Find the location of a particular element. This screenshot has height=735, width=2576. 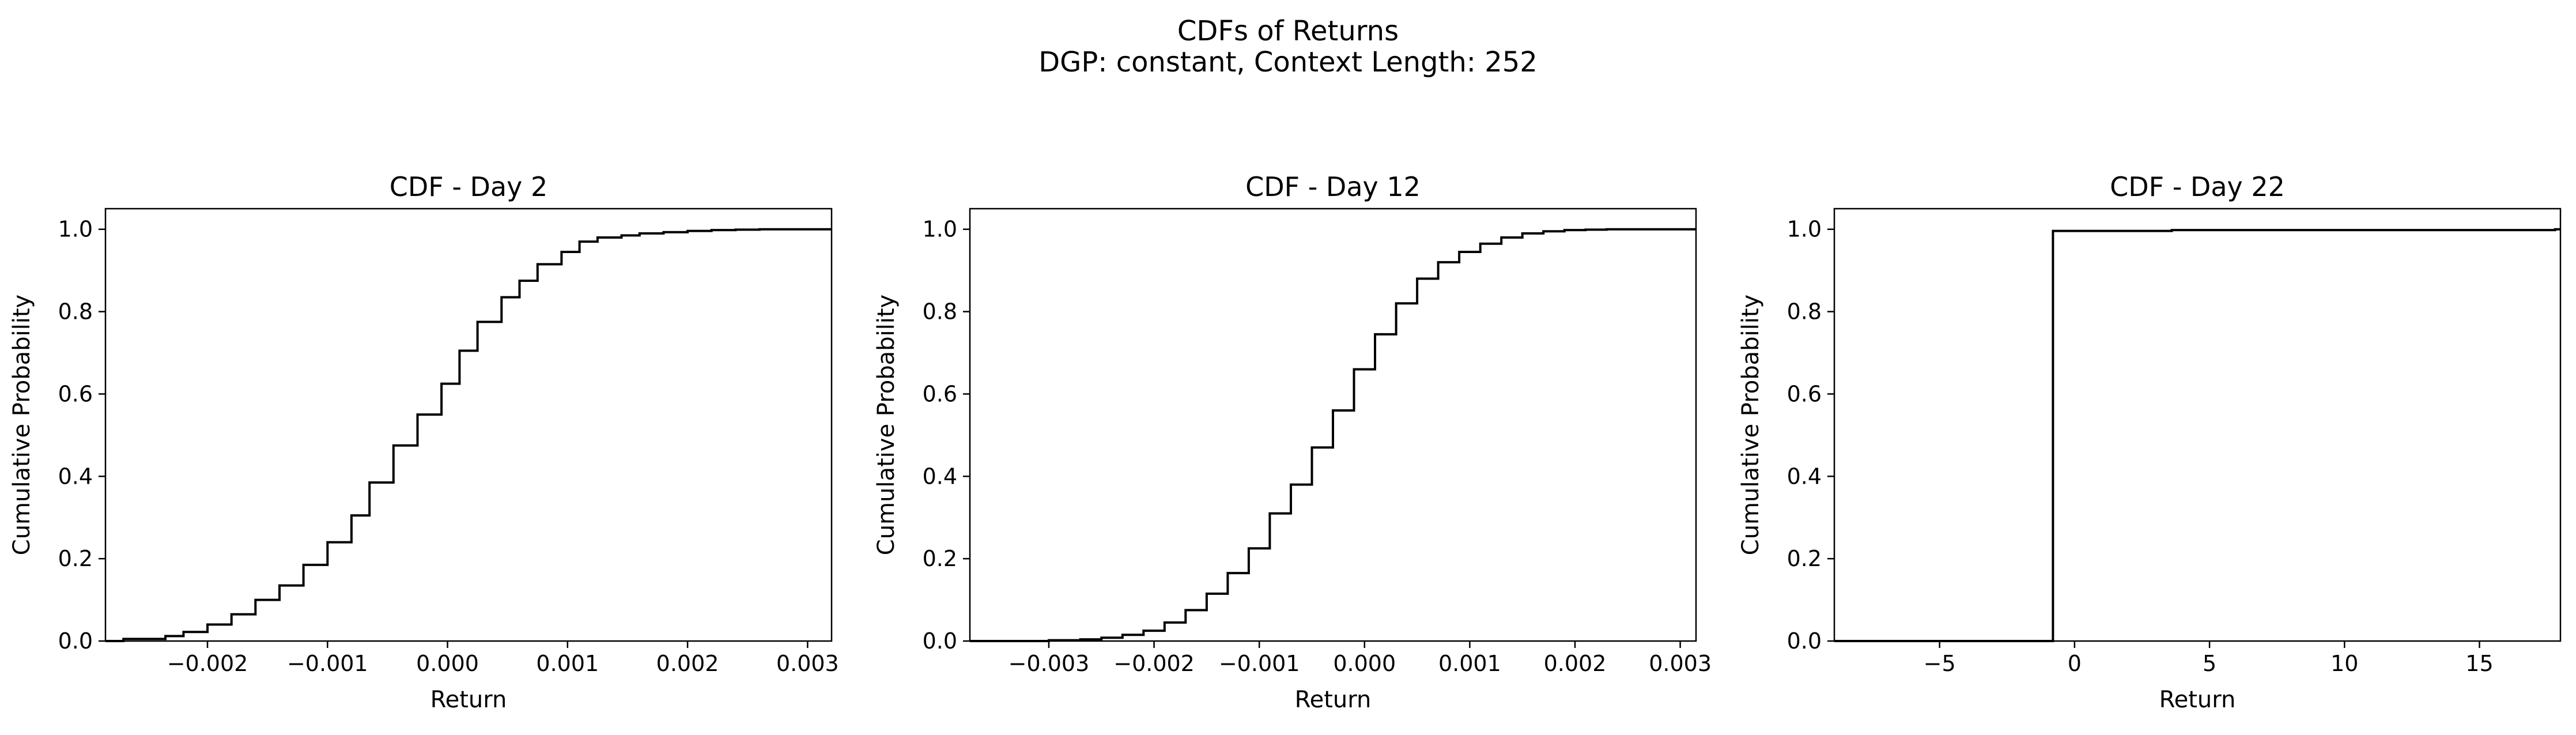

figure-subtitle: DGP: constant, Context Length: 252 is located at coordinates (1288, 62).